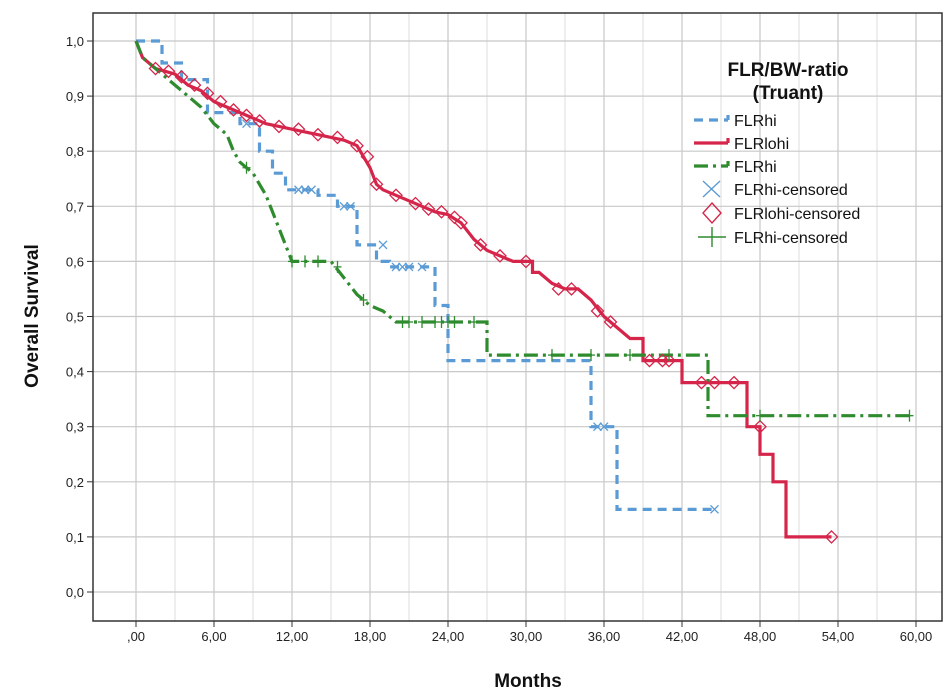  I want to click on x-tick-label: 48,00, so click(760, 636).